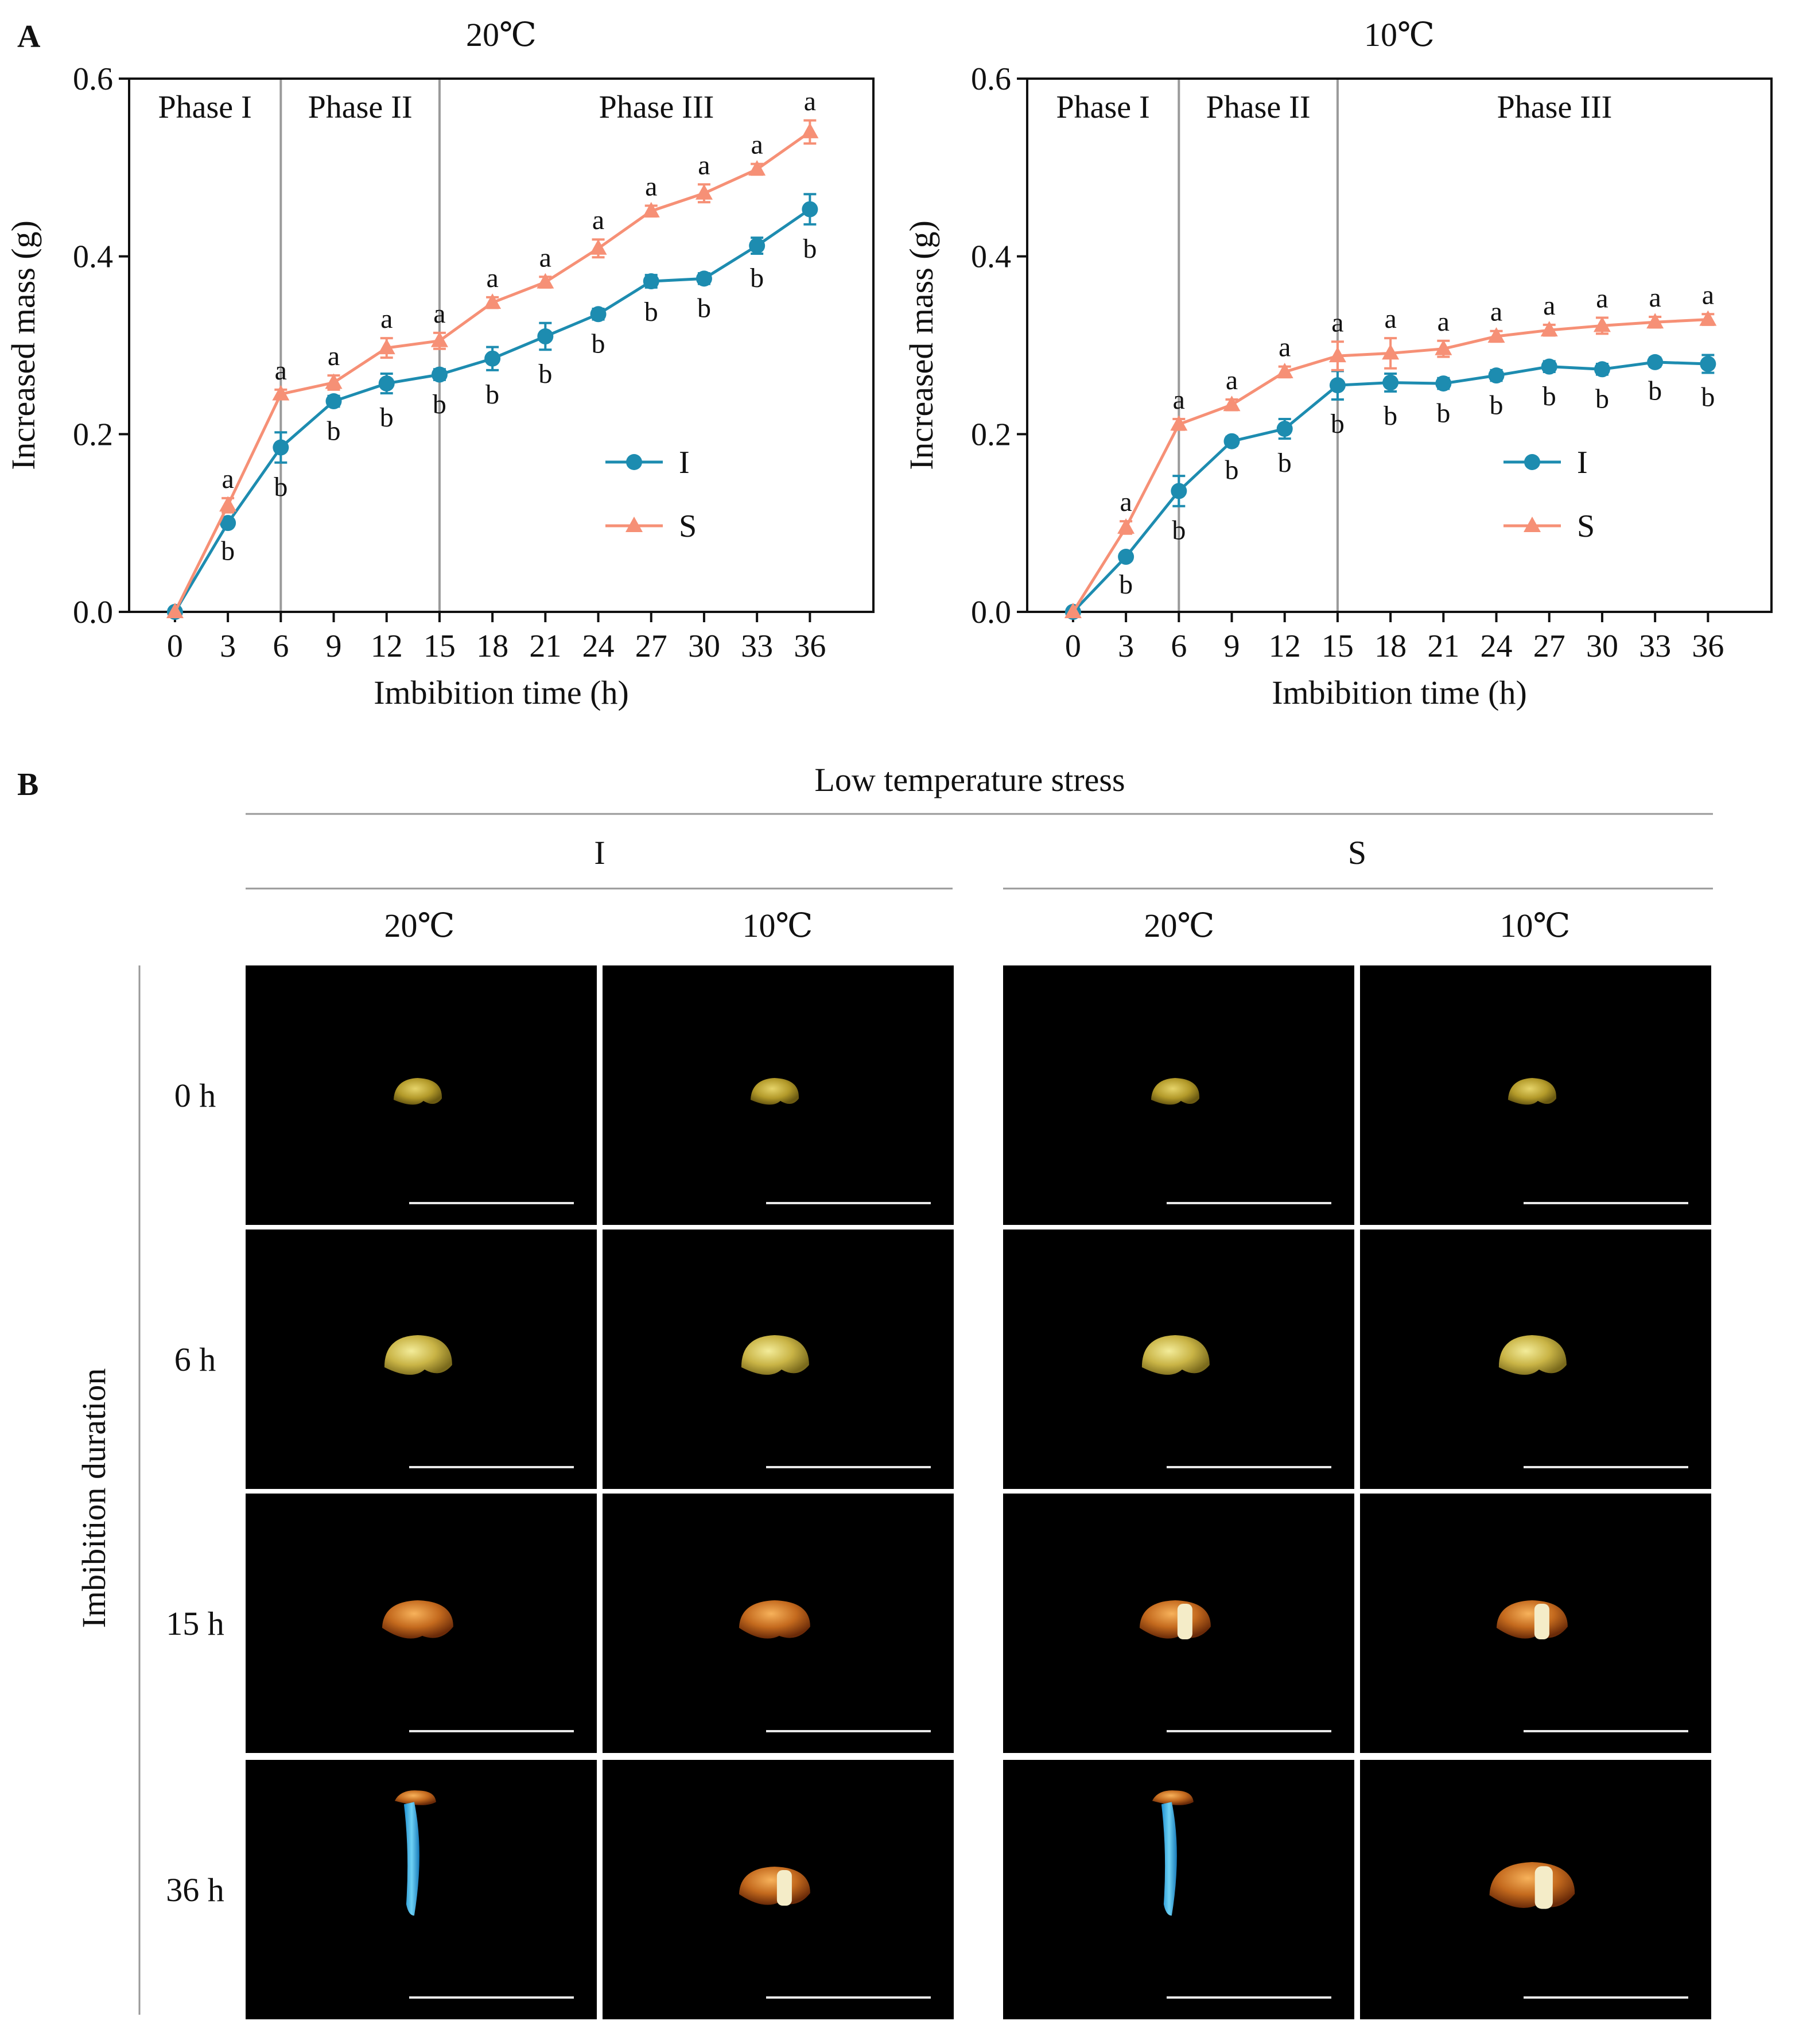 This screenshot has width=1795, height=2044. I want to click on x-tick-label: 6, so click(281, 646).